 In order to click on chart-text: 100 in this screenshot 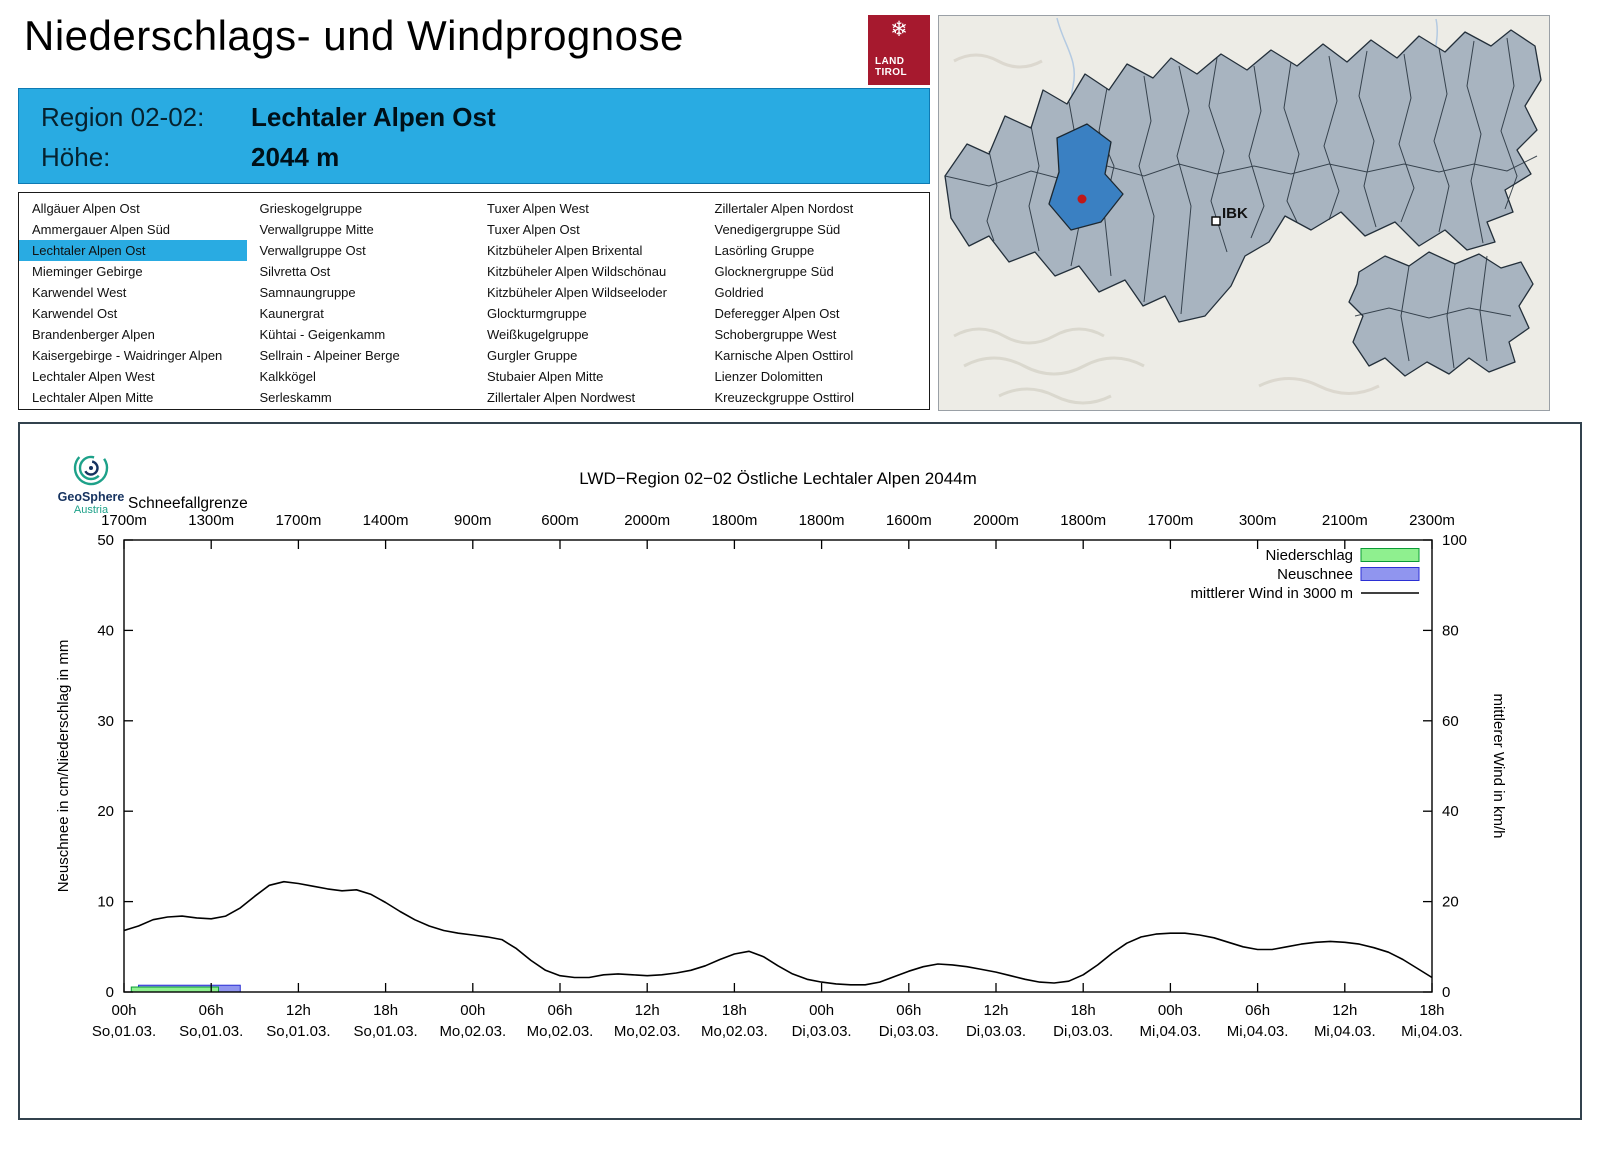, I will do `click(1454, 540)`.